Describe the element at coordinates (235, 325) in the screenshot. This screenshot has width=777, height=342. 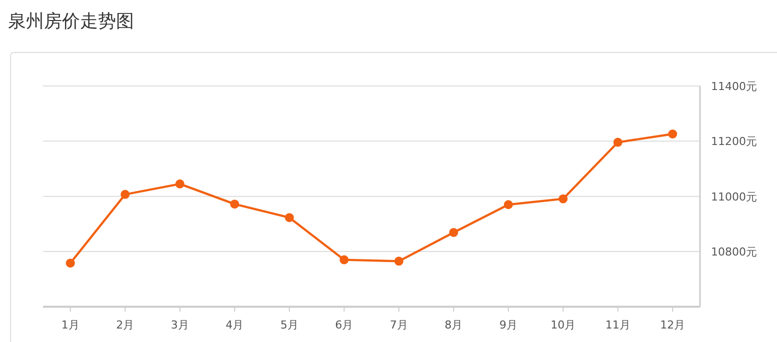
I see `x-tick-label: 4月` at that location.